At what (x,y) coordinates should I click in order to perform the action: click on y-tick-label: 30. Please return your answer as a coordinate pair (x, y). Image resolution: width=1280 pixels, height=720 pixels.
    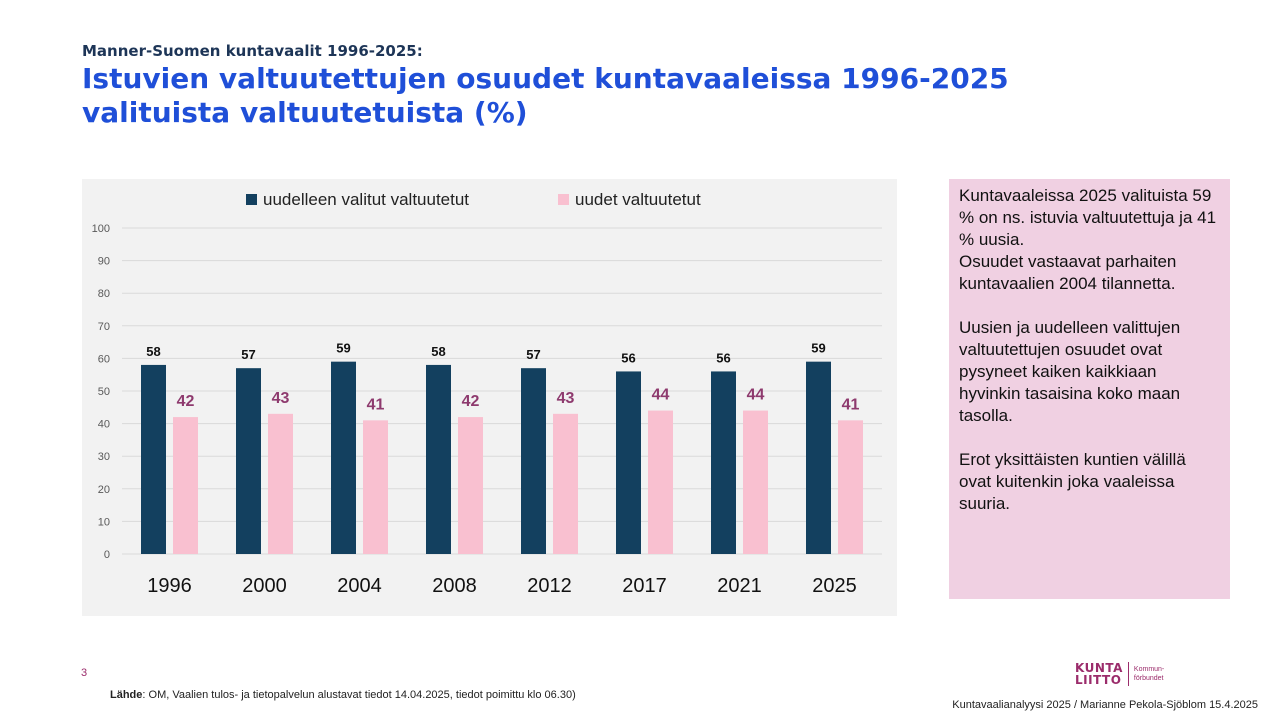
    Looking at the image, I should click on (104, 457).